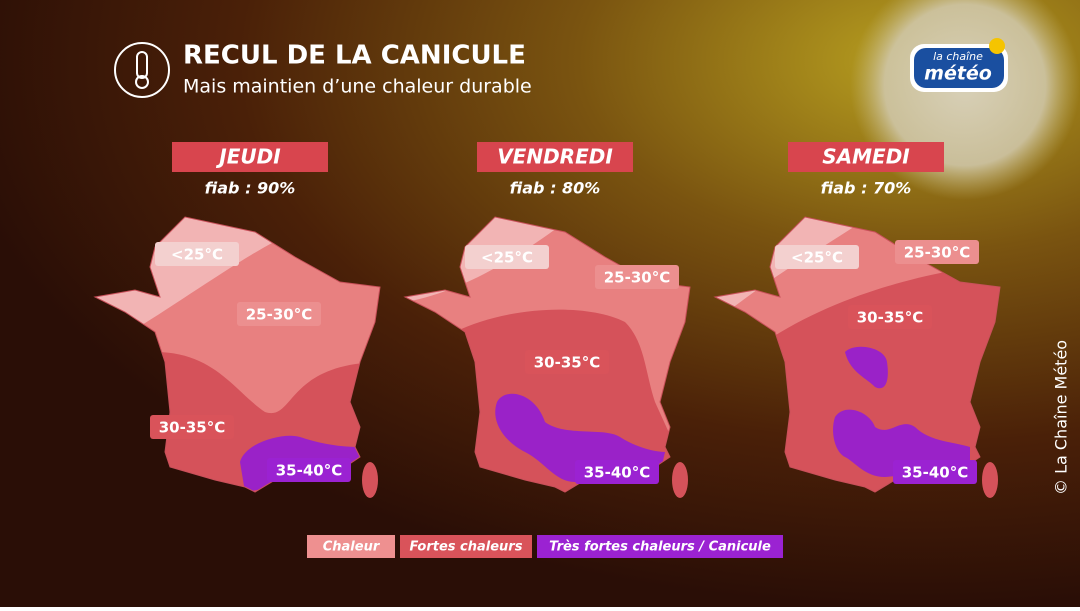 The width and height of the screenshot is (1080, 611). I want to click on subtitle: Mais maintien d’une chaleur durable, so click(357, 87).